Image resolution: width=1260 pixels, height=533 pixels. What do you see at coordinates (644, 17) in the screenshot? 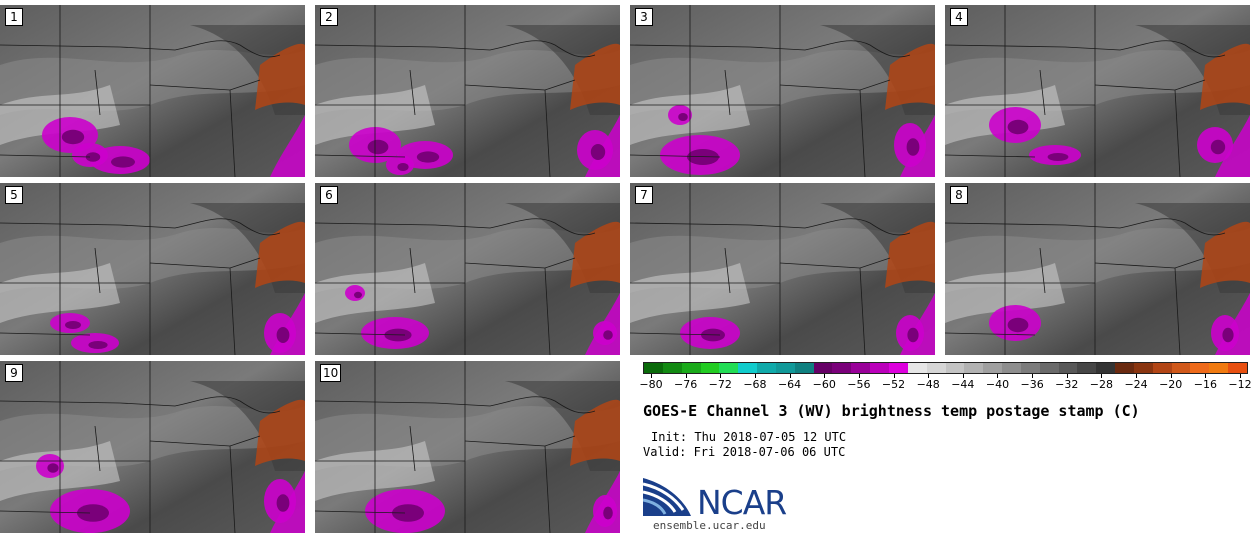
I see `panel-number: 3` at bounding box center [644, 17].